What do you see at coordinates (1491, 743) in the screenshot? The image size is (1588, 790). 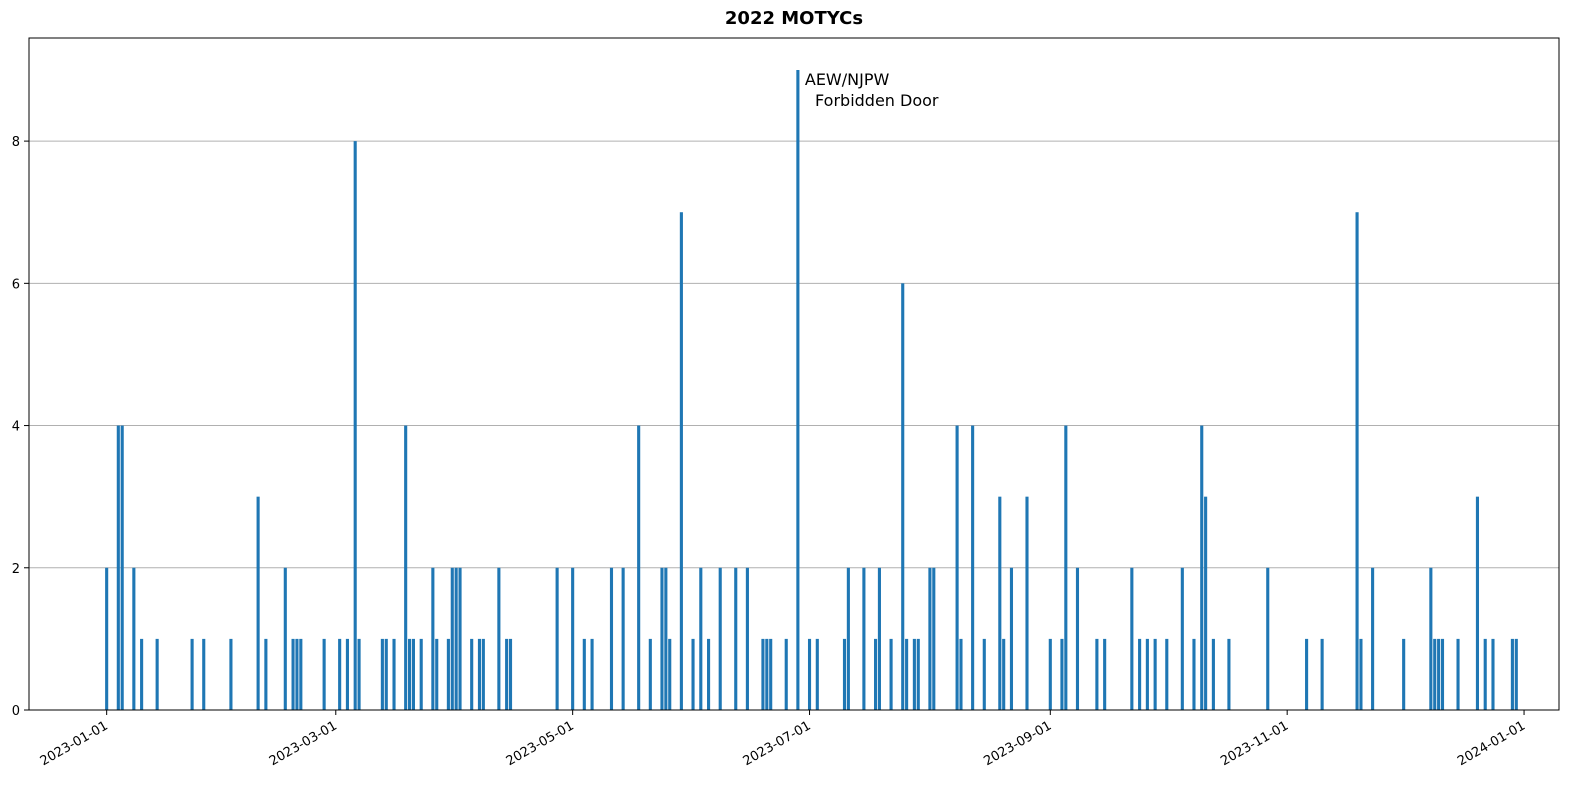 I see `x-tick-label: 2024-01-01` at bounding box center [1491, 743].